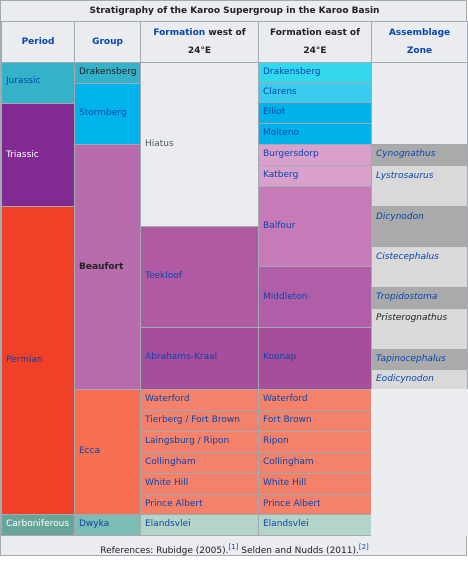 The height and width of the screenshot is (561, 468). What do you see at coordinates (274, 112) in the screenshot?
I see `formation-east-elliot-link: Elliot` at bounding box center [274, 112].